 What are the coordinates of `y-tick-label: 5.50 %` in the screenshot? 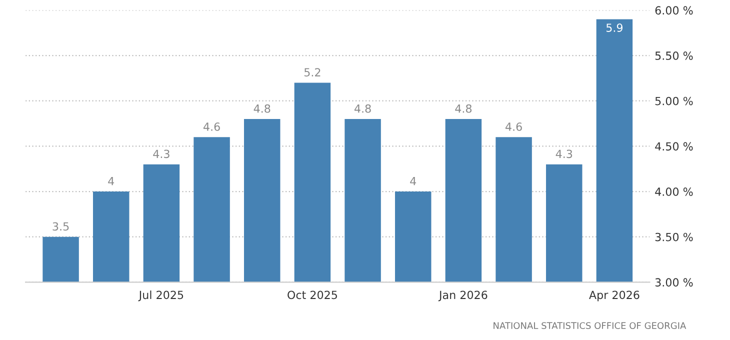 It's located at (674, 56).